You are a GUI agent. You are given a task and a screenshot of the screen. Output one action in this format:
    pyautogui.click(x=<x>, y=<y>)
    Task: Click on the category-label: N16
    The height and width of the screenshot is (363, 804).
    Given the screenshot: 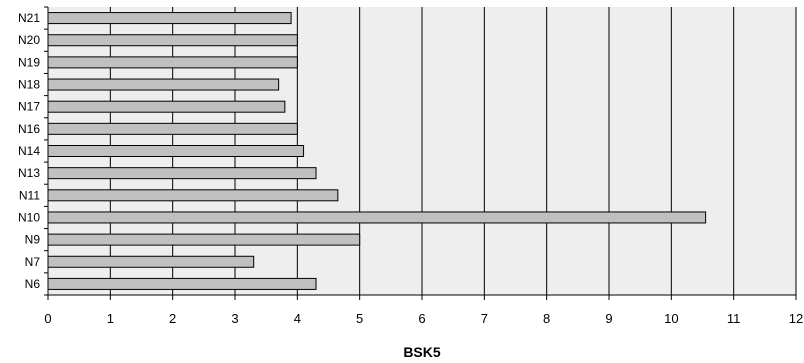 What is the action you would take?
    pyautogui.click(x=29, y=129)
    